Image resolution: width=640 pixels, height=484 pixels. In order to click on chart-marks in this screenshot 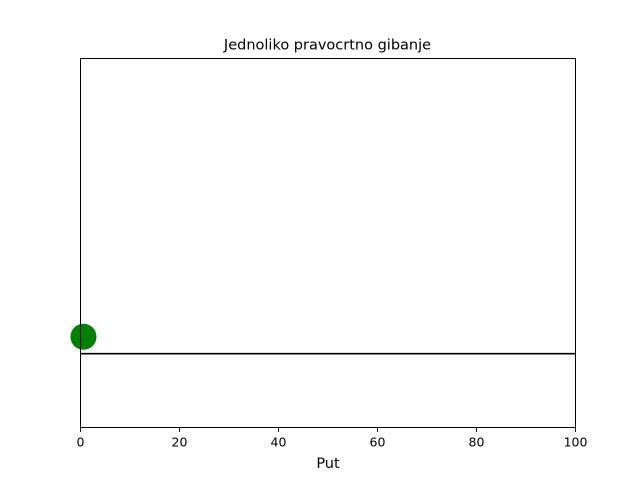, I will do `click(323, 339)`.